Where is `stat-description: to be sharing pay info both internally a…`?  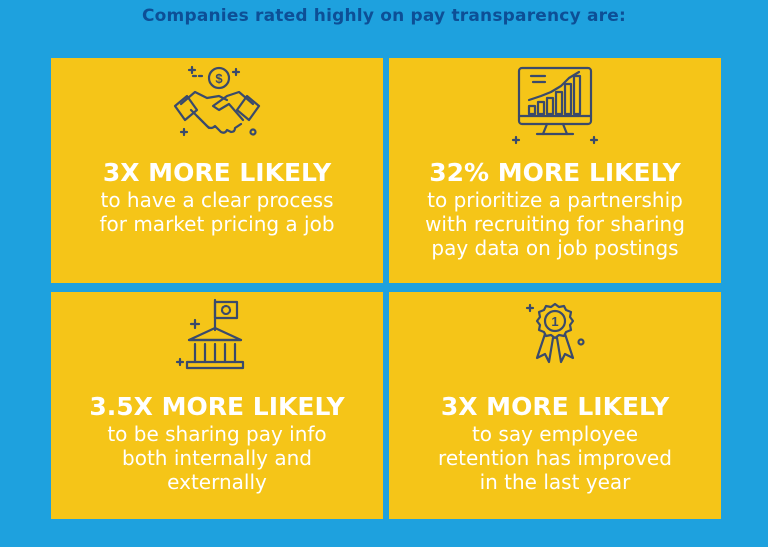
stat-description: to be sharing pay info both internally a… is located at coordinates (217, 458).